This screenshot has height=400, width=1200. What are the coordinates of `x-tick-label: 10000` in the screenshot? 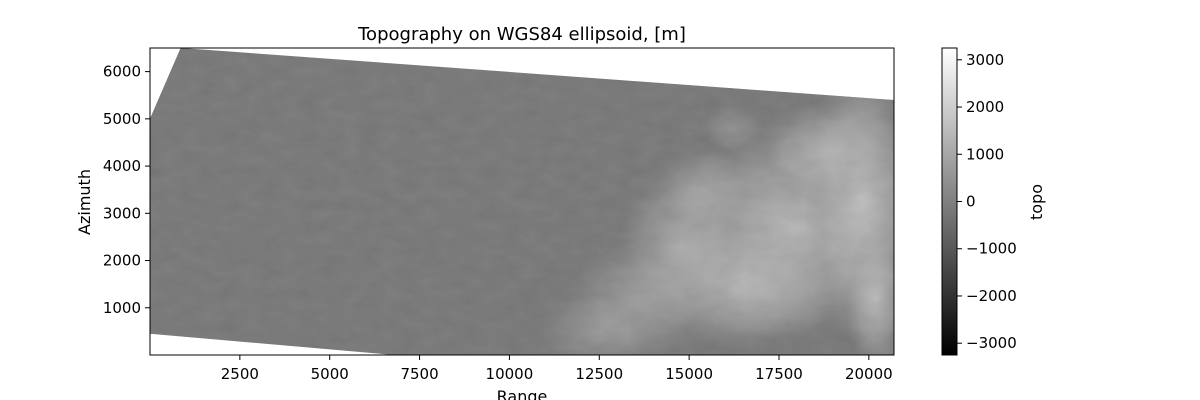 It's located at (510, 374).